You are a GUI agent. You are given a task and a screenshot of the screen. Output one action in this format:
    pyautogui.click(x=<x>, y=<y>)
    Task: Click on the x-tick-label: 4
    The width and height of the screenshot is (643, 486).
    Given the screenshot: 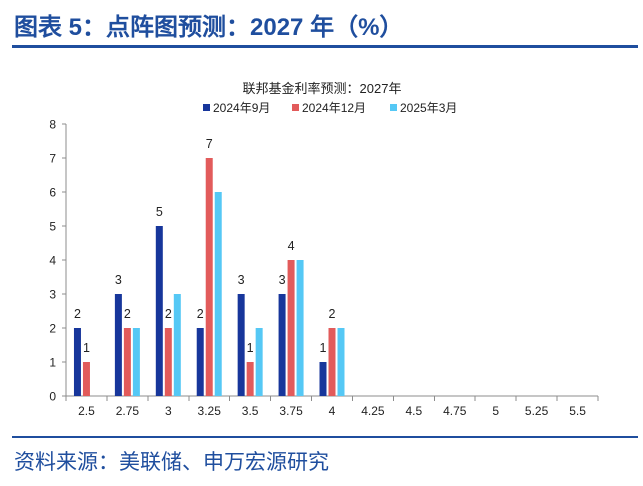 What is the action you would take?
    pyautogui.click(x=332, y=411)
    